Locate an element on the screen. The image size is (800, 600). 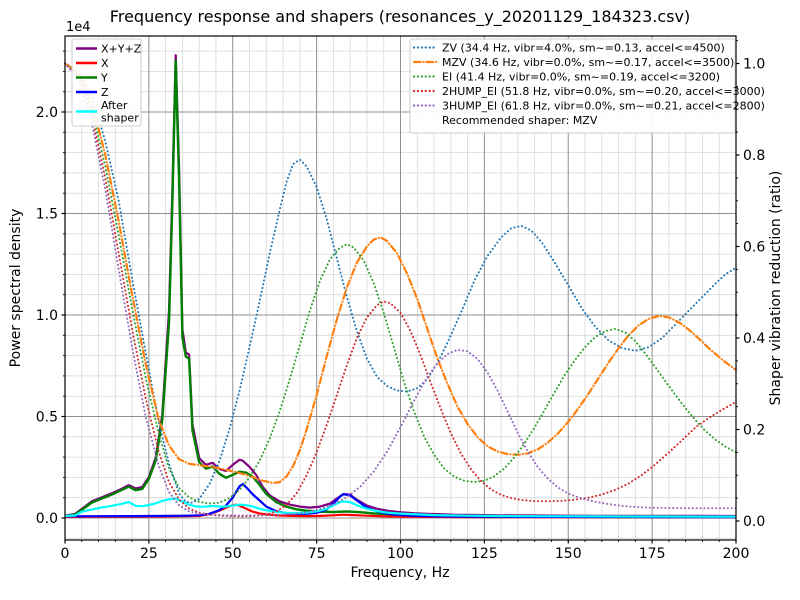
legend-psd-label: Y is located at coordinates (104, 77).